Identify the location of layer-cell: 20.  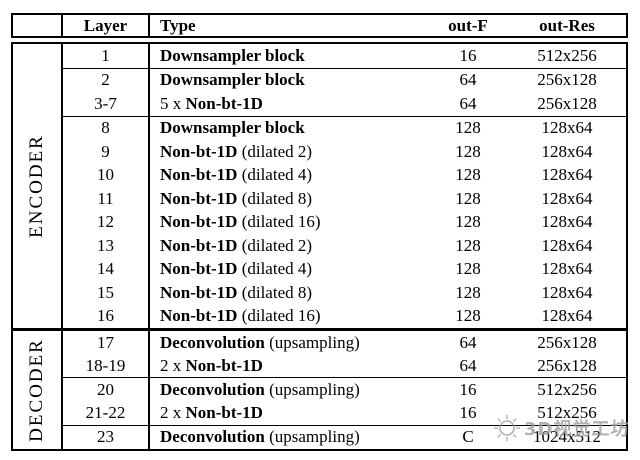
(106, 390).